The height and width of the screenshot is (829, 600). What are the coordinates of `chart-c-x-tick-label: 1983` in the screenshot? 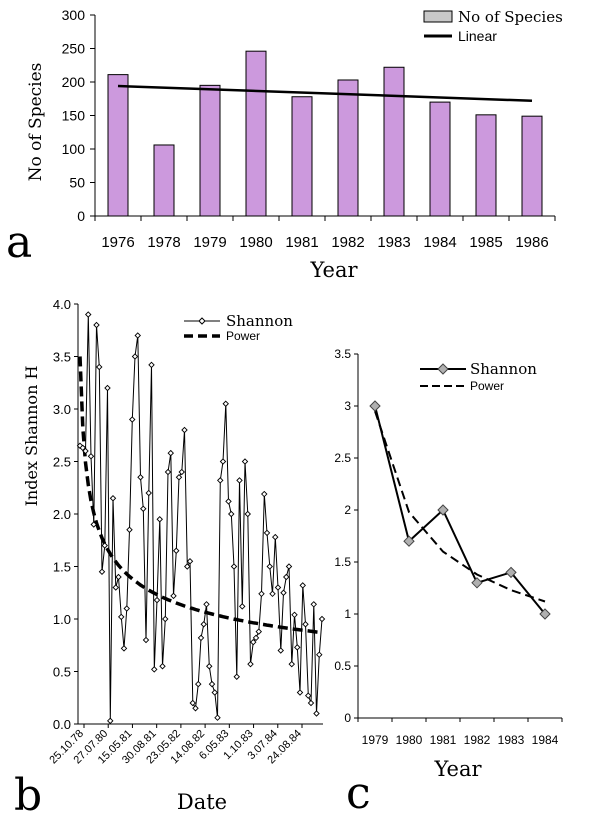 It's located at (511, 740).